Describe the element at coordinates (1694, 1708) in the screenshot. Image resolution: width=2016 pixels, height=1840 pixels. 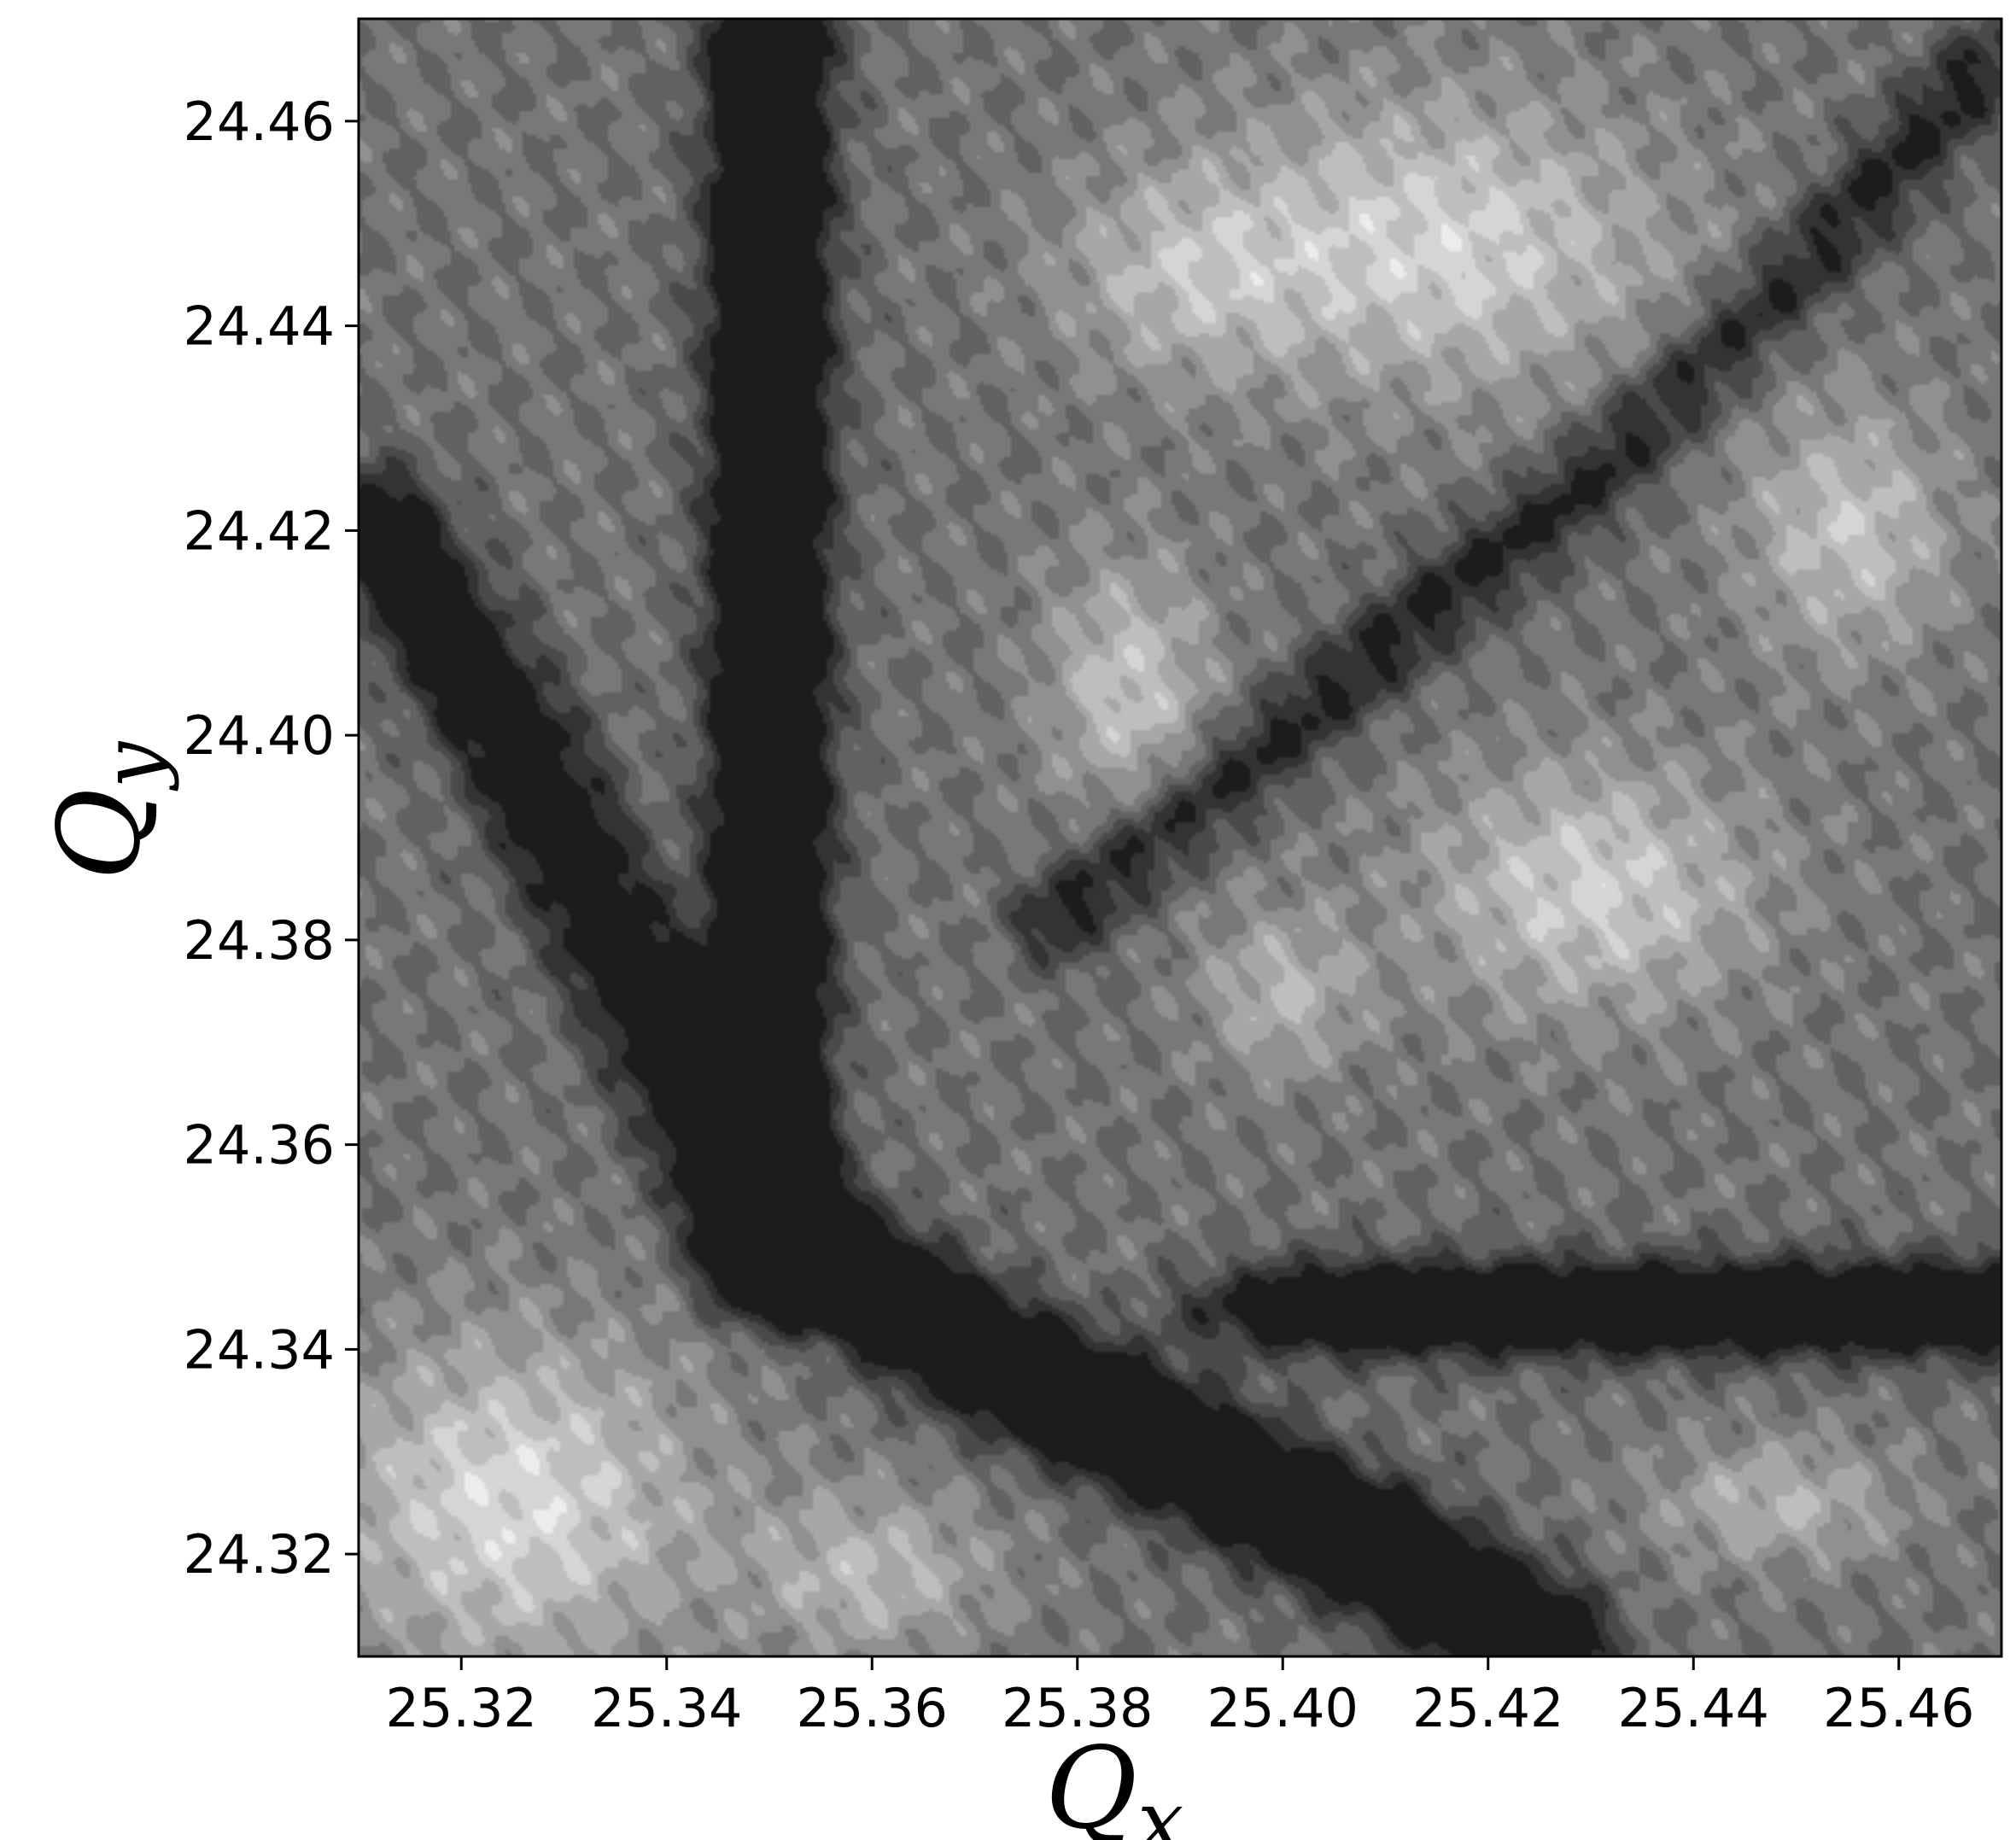
I see `x-tick-label: 25.44` at that location.